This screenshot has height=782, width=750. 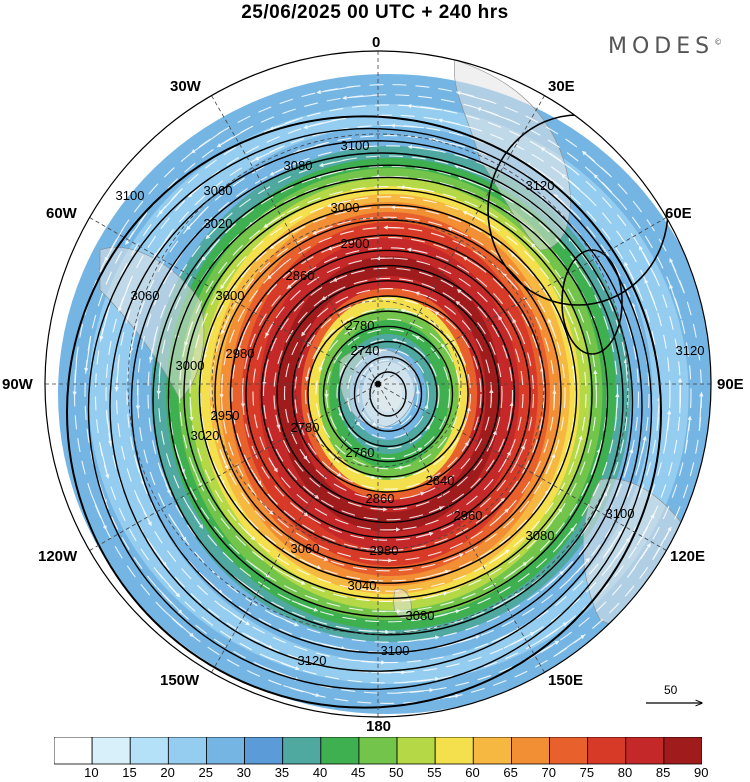 What do you see at coordinates (730, 384) in the screenshot?
I see `longitude-label: 90E` at bounding box center [730, 384].